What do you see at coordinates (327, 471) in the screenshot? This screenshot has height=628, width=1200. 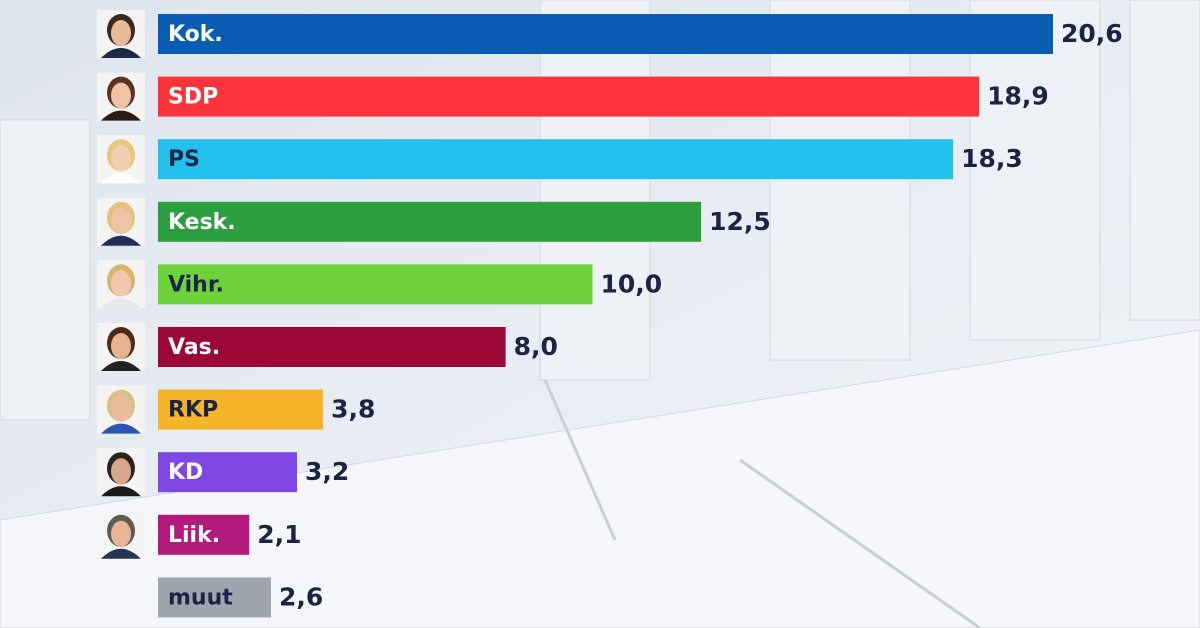 I see `value-label: 3,2` at bounding box center [327, 471].